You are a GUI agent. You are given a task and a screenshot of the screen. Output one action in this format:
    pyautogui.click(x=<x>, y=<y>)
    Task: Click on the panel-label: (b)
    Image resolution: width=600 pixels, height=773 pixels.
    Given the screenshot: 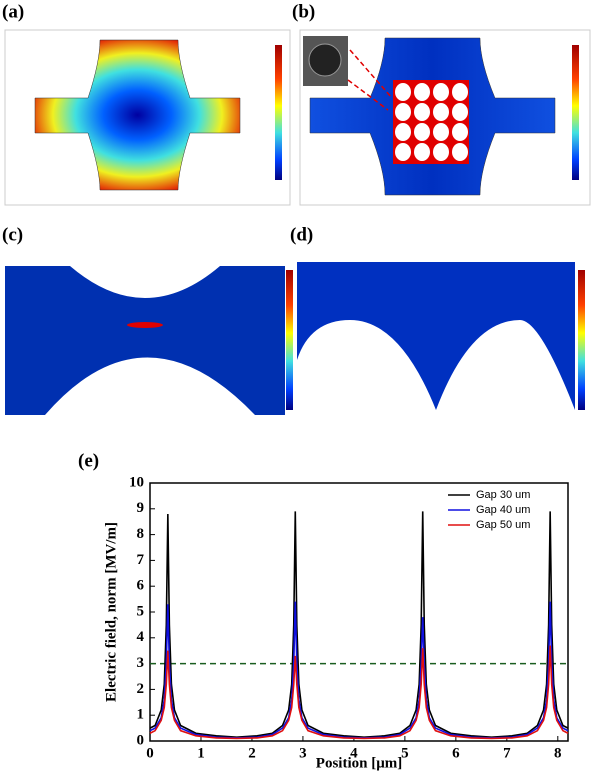 What is the action you would take?
    pyautogui.click(x=303, y=11)
    